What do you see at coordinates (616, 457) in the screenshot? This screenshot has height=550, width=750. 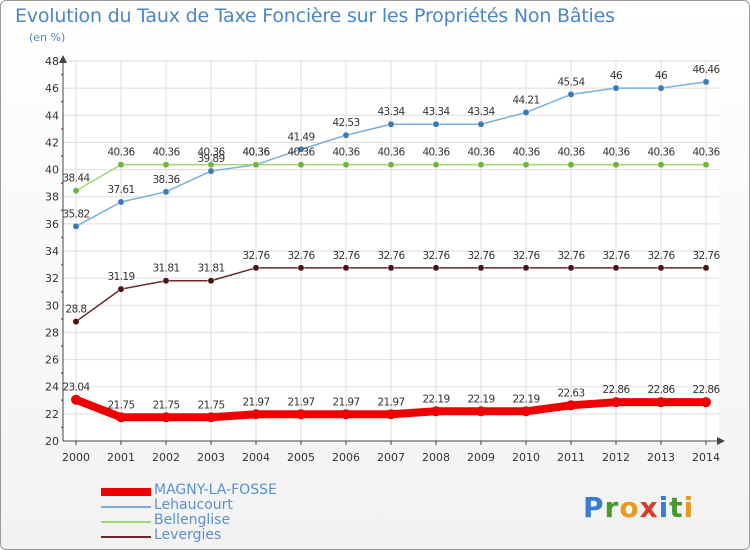 I see `x-tick-label: 2012` at bounding box center [616, 457].